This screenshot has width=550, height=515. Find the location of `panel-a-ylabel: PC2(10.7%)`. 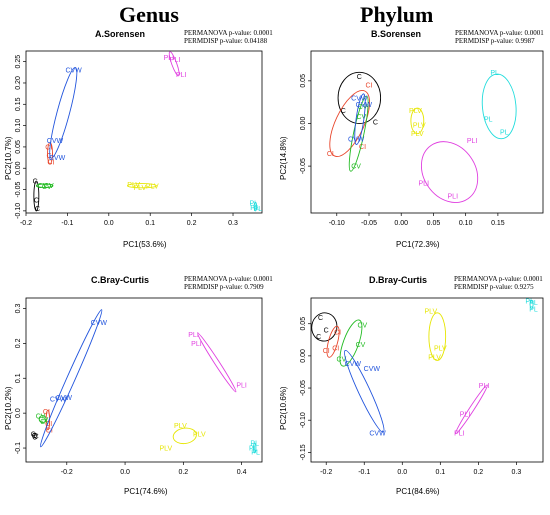

panel-a-ylabel: PC2(10.7%) is located at coordinates (8, 158).